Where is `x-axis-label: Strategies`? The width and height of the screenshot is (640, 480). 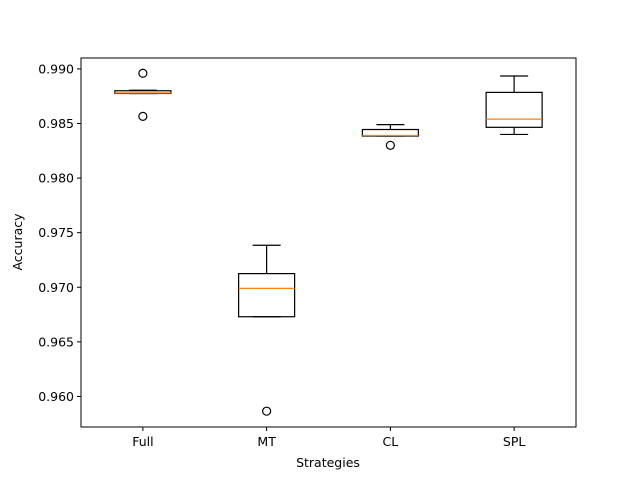 x-axis-label: Strategies is located at coordinates (328, 462).